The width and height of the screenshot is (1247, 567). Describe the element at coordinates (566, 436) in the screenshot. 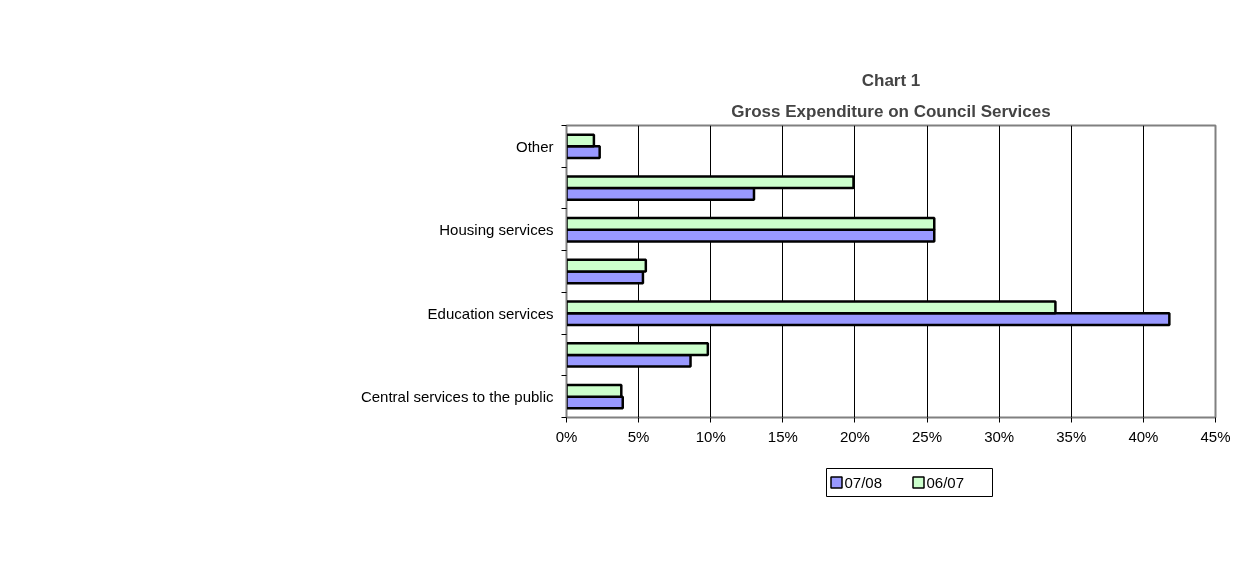

I see `x-tick-label: 0%` at that location.